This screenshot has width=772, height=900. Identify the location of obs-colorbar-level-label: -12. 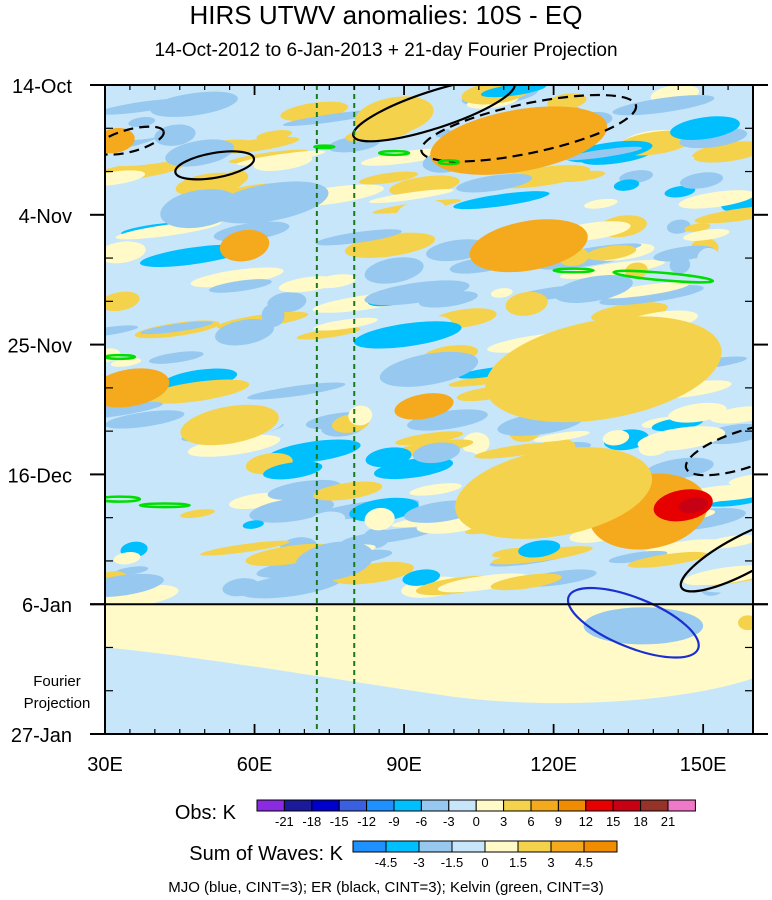
(366, 821).